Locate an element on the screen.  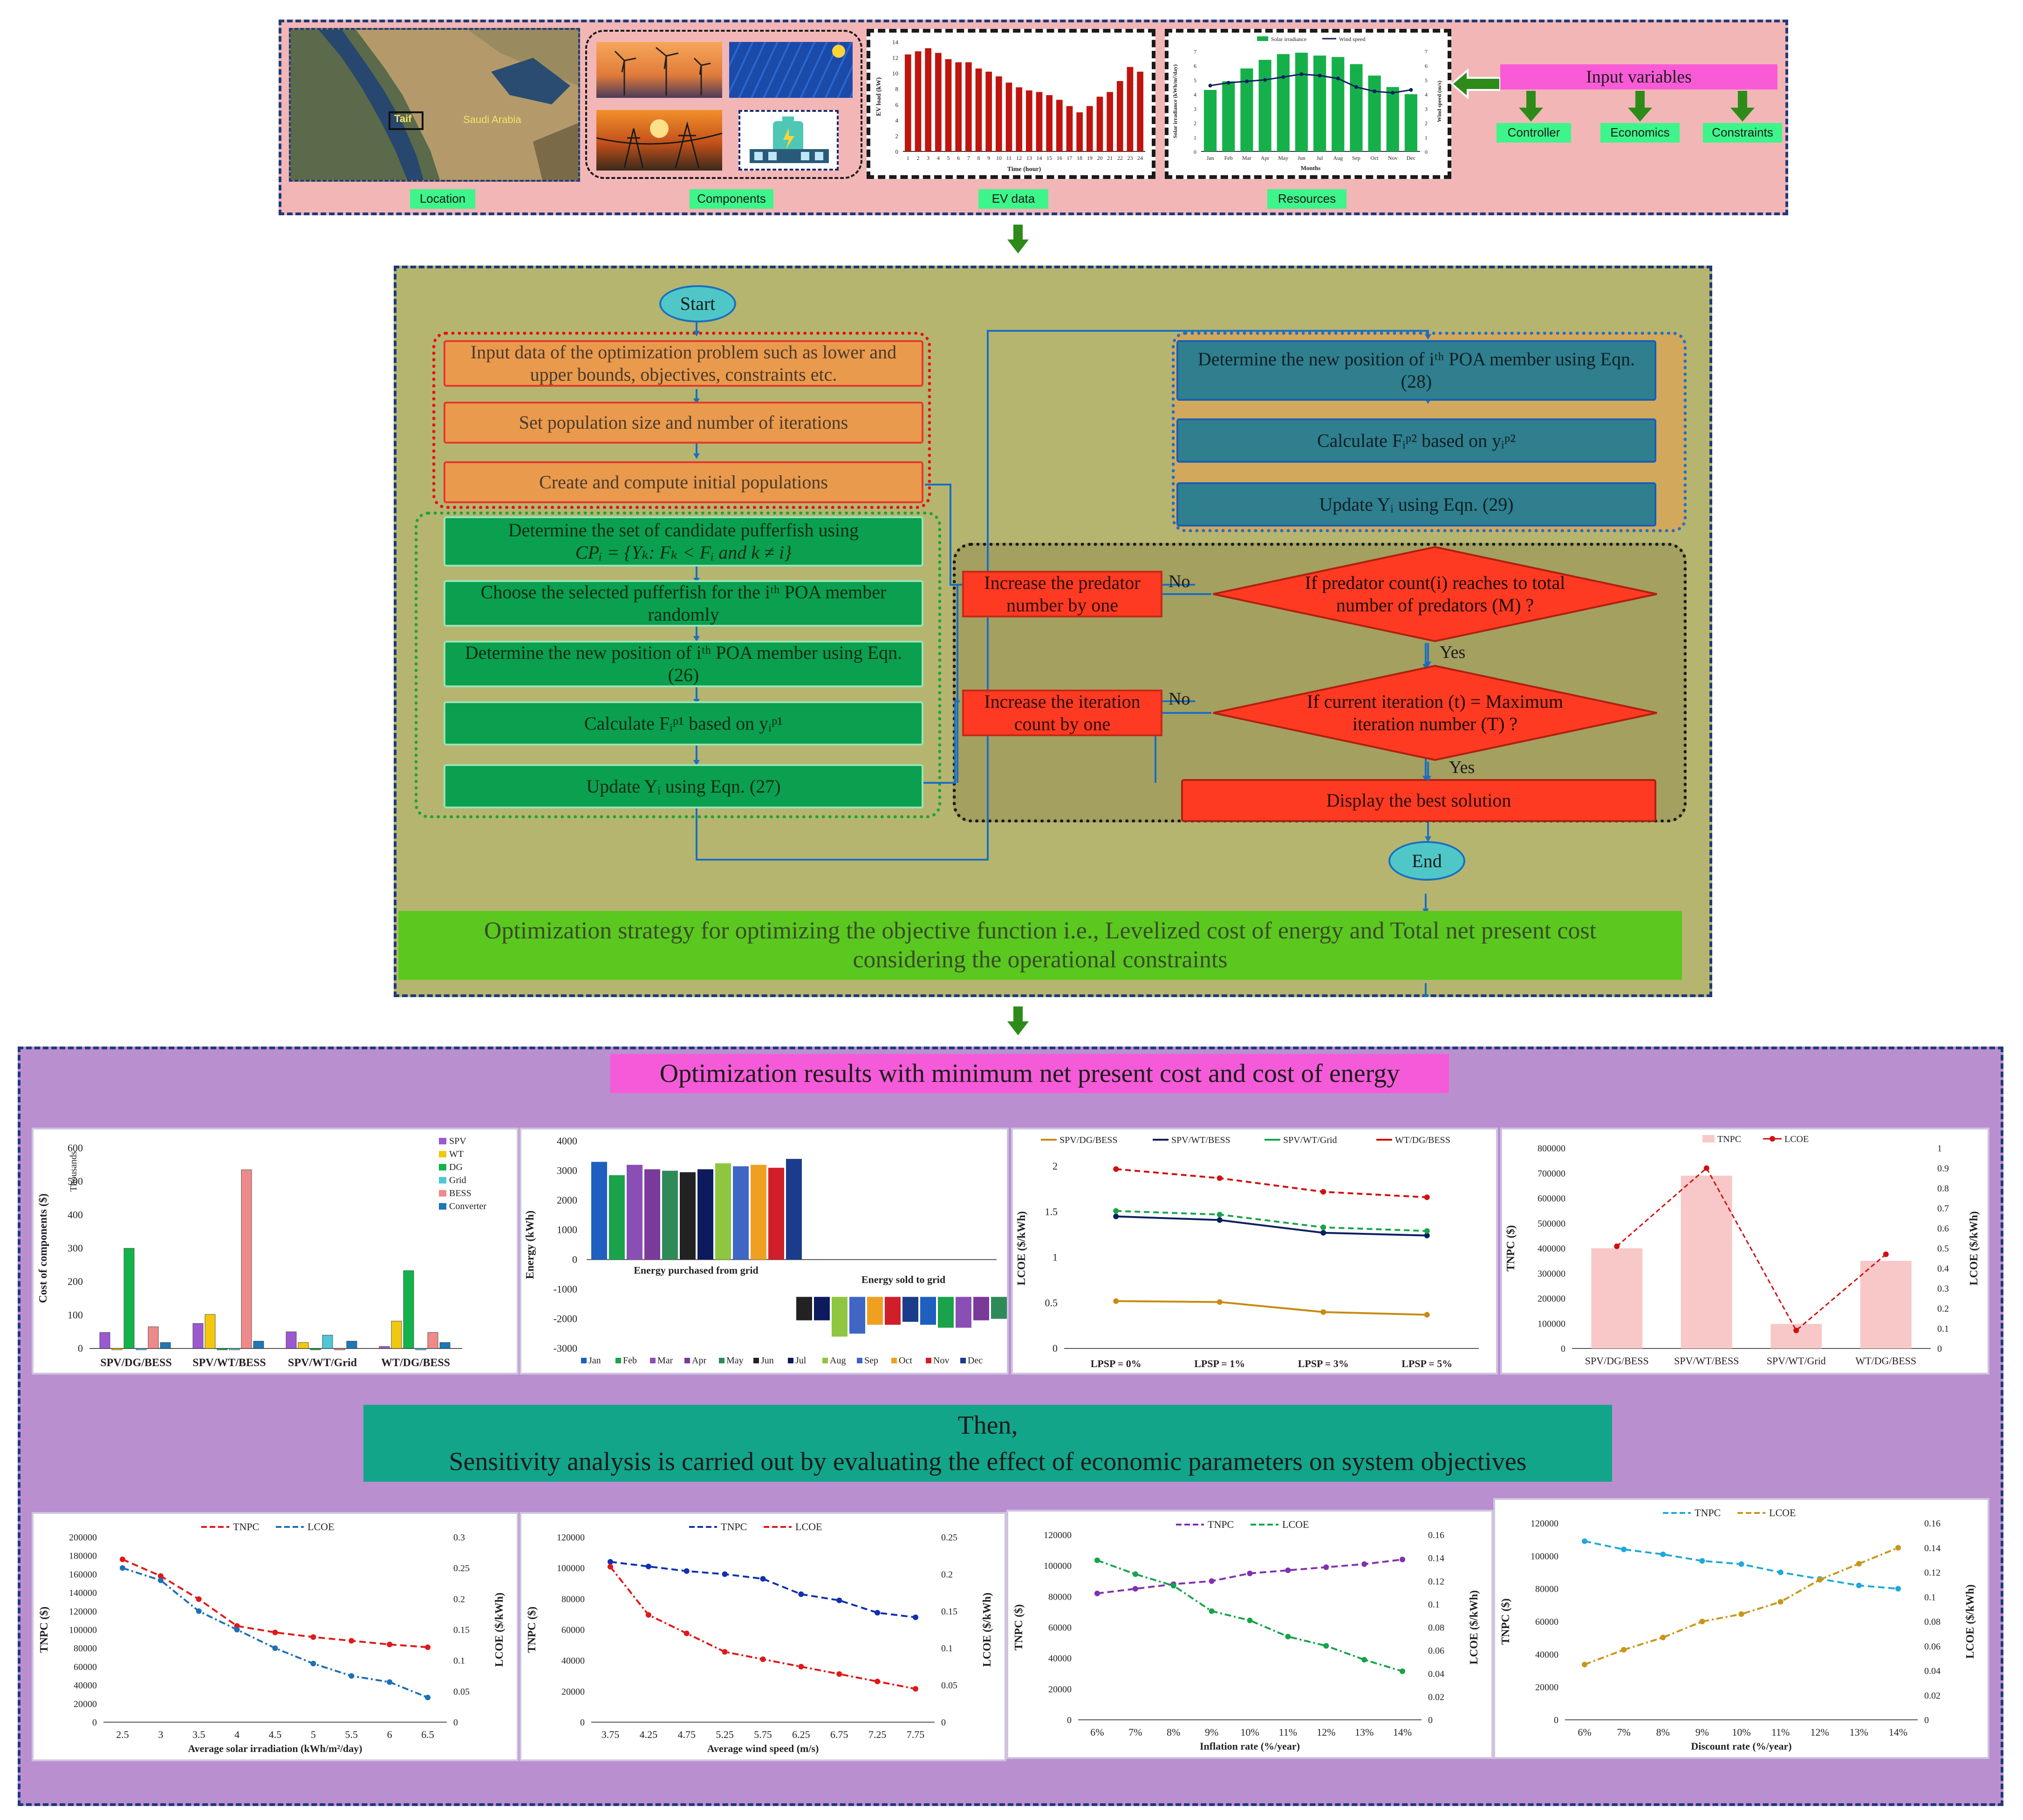
c1-ytick: 4000 is located at coordinates (567, 1141).